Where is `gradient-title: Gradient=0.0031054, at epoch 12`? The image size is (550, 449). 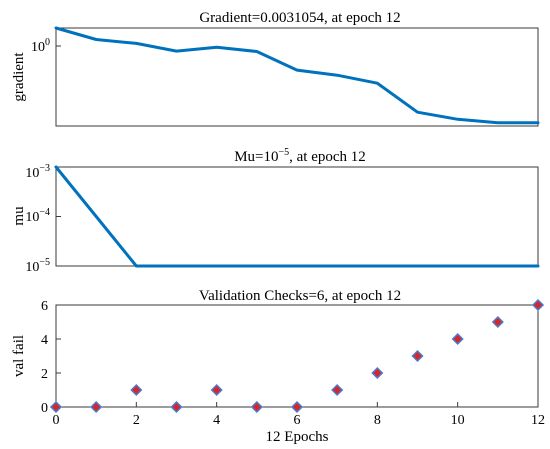 gradient-title: Gradient=0.0031054, at epoch 12 is located at coordinates (299, 18).